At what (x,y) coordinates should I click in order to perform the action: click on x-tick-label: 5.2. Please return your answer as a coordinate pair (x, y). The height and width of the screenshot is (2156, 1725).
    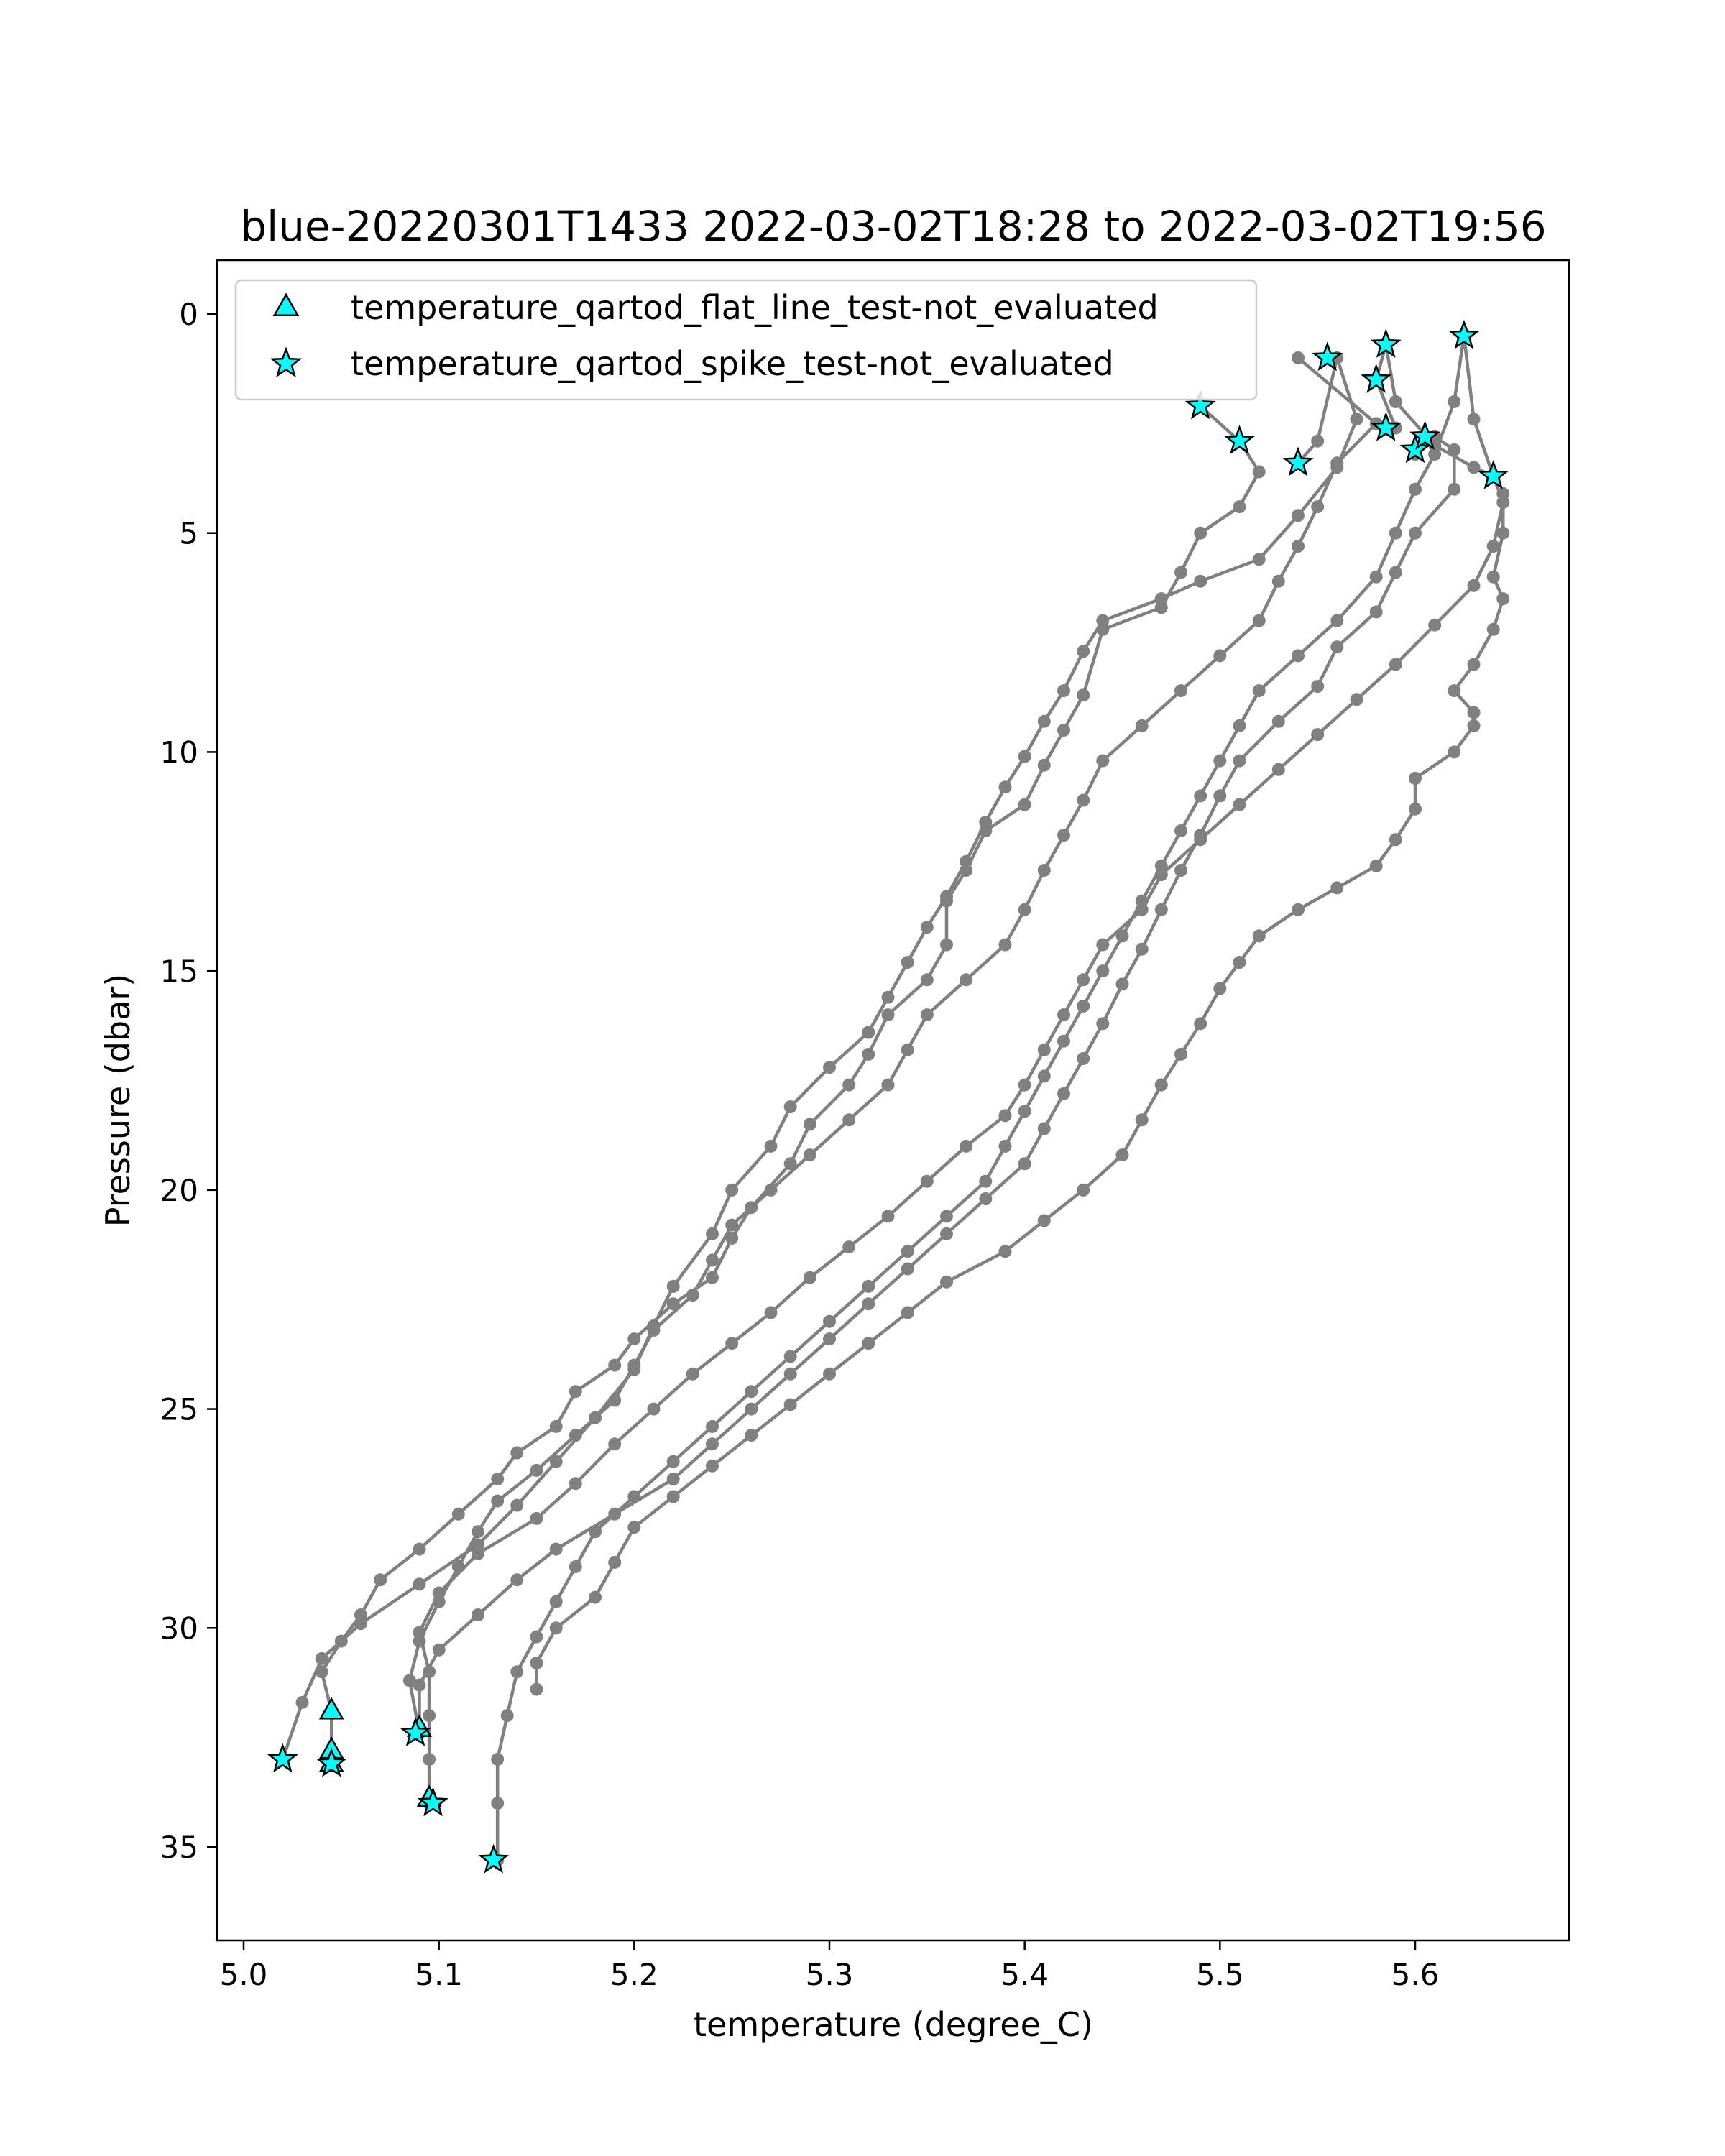
    Looking at the image, I should click on (634, 1974).